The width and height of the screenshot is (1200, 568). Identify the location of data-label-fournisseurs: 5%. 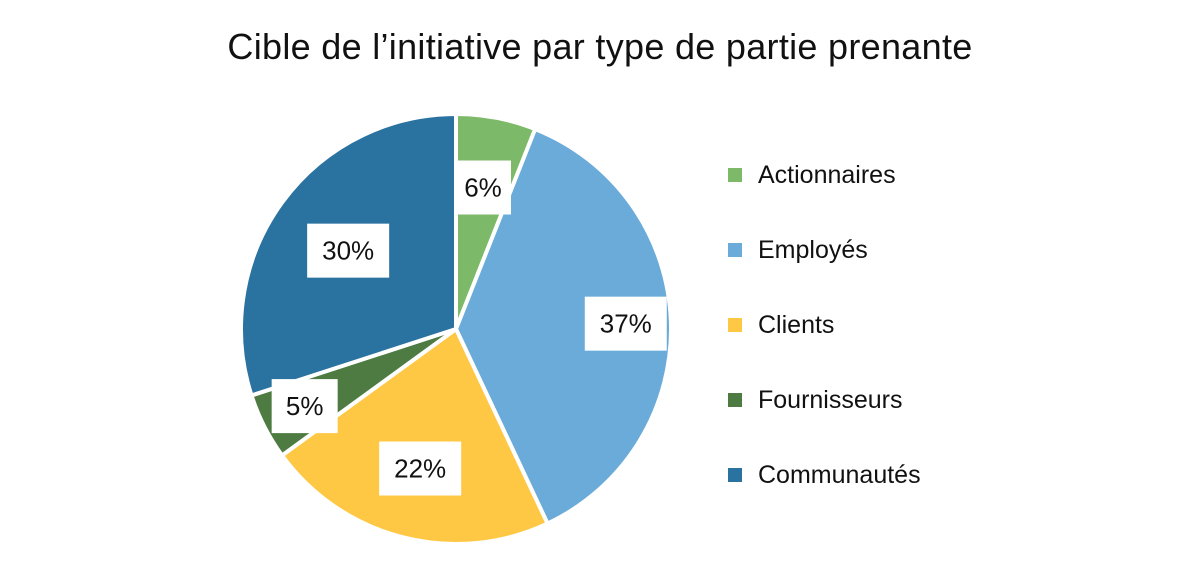
(304, 406).